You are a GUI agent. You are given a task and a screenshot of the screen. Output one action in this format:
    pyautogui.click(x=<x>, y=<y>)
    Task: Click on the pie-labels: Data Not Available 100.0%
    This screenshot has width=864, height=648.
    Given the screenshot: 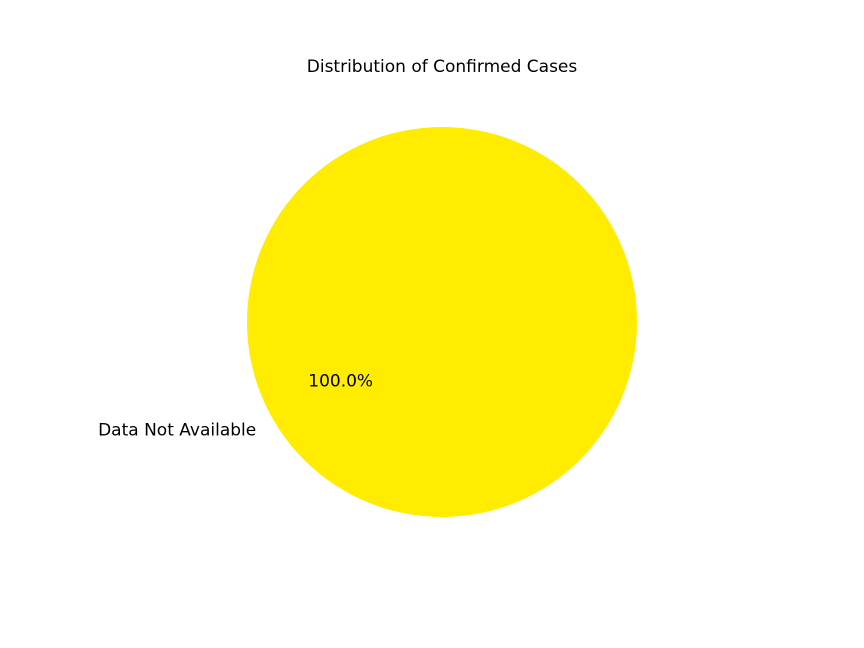 What is the action you would take?
    pyautogui.click(x=235, y=406)
    